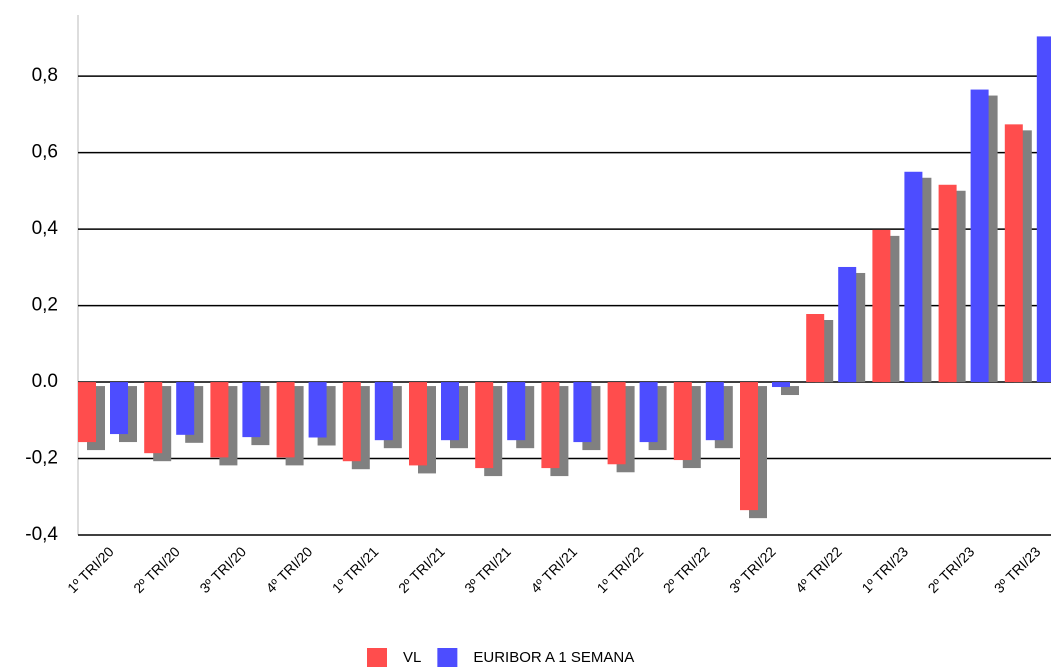 This screenshot has height=669, width=1051. What do you see at coordinates (951, 569) in the screenshot?
I see `x-tick-label: 2º TRI/23` at bounding box center [951, 569].